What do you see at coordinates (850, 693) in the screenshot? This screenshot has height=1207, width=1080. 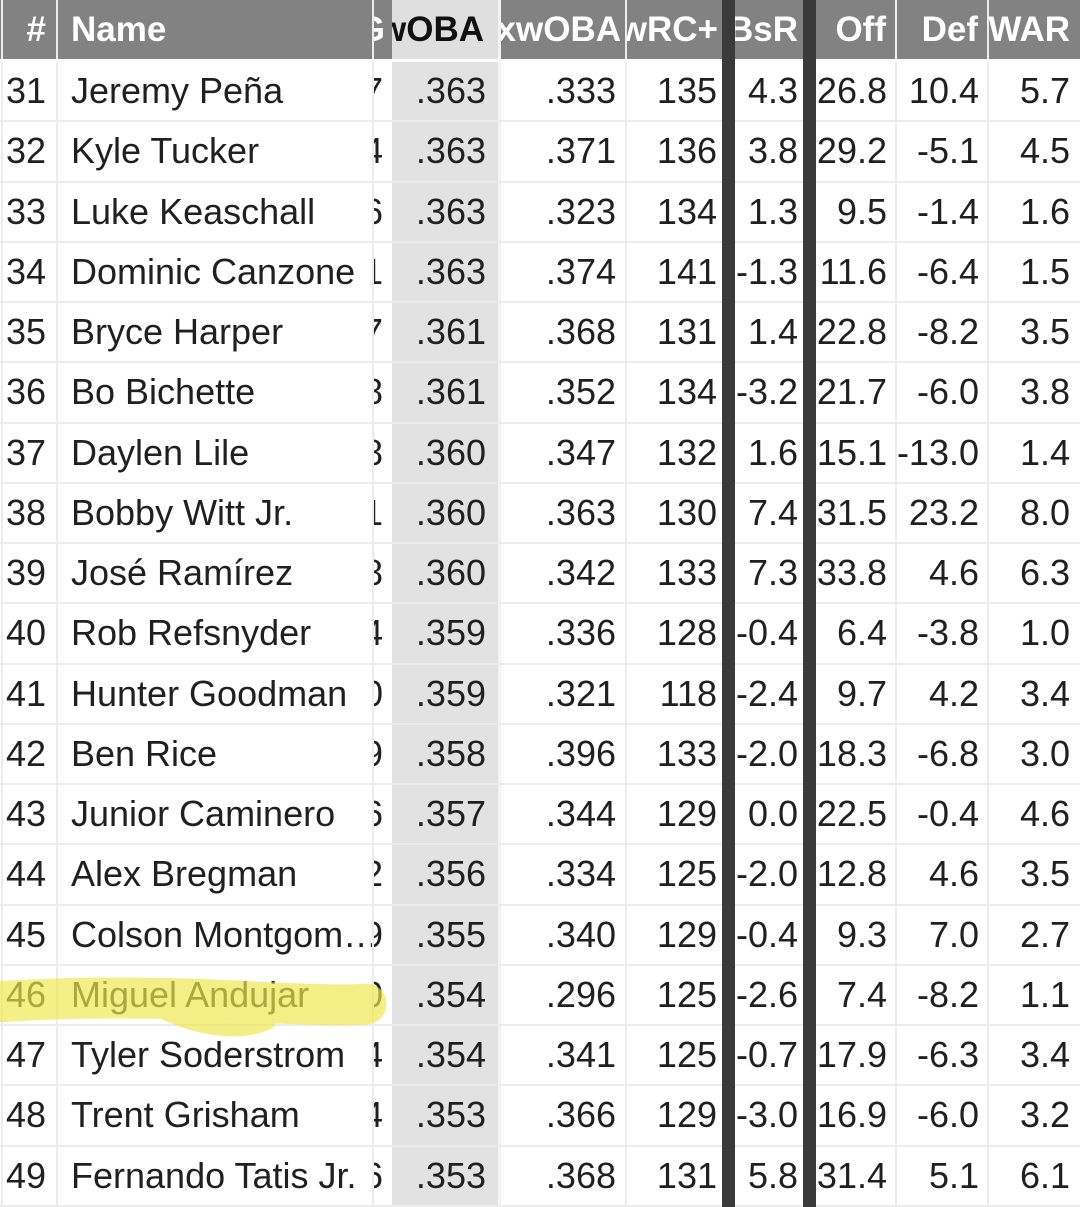 I see `off-cell: 9.7` at bounding box center [850, 693].